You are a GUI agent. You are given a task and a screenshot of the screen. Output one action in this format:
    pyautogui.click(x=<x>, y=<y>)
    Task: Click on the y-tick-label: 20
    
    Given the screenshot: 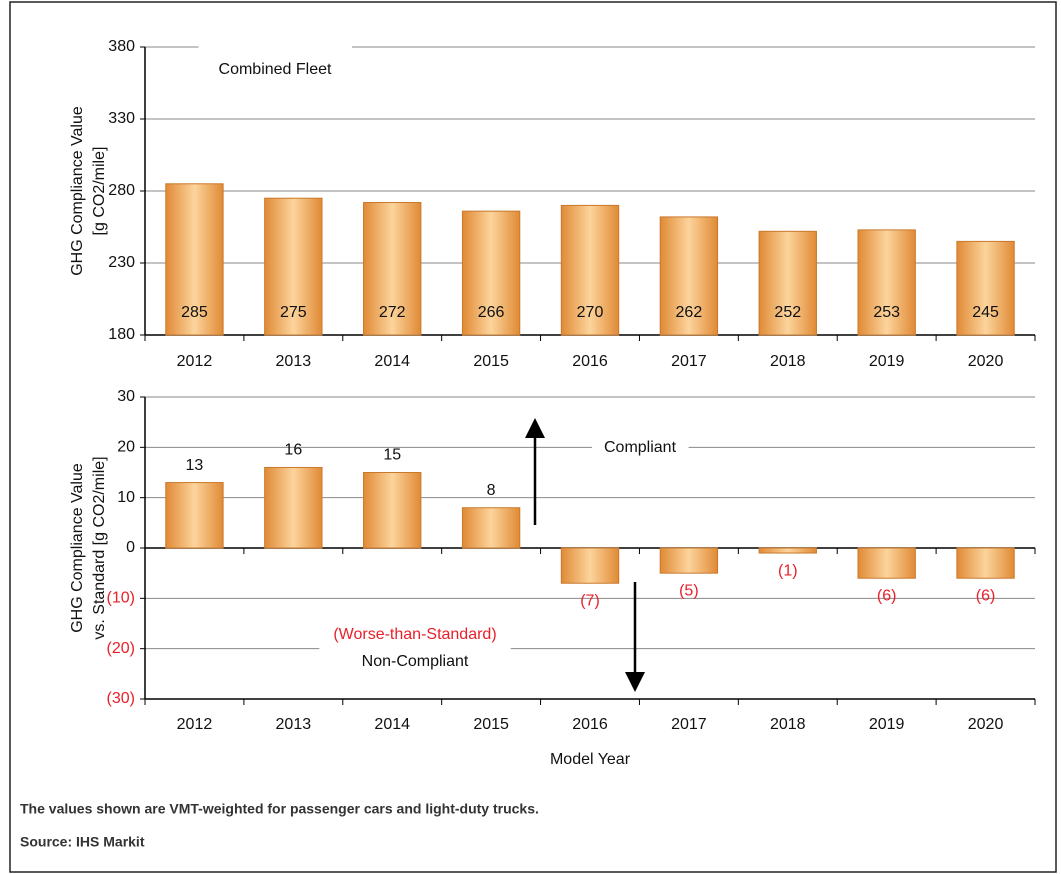 What is the action you would take?
    pyautogui.click(x=126, y=447)
    